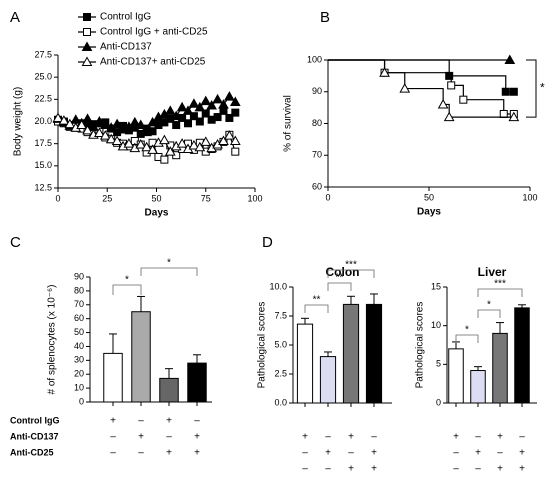 The image size is (556, 496). What do you see at coordinates (343, 272) in the screenshot?
I see `chart-title: Colon` at bounding box center [343, 272].